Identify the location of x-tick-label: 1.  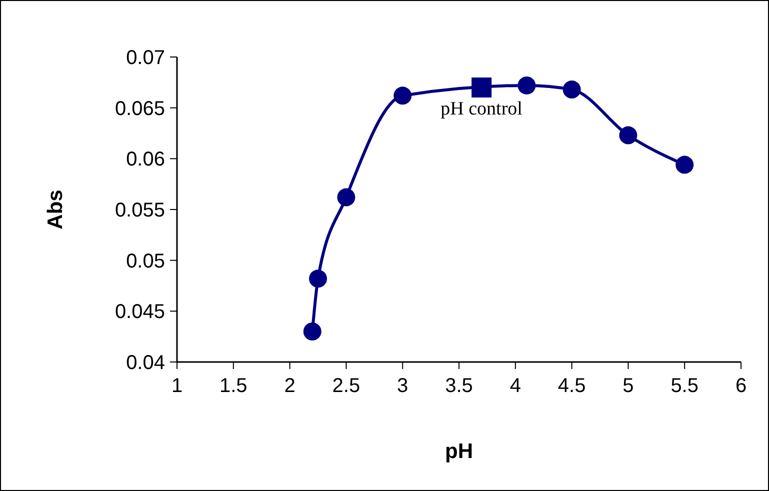
(177, 386).